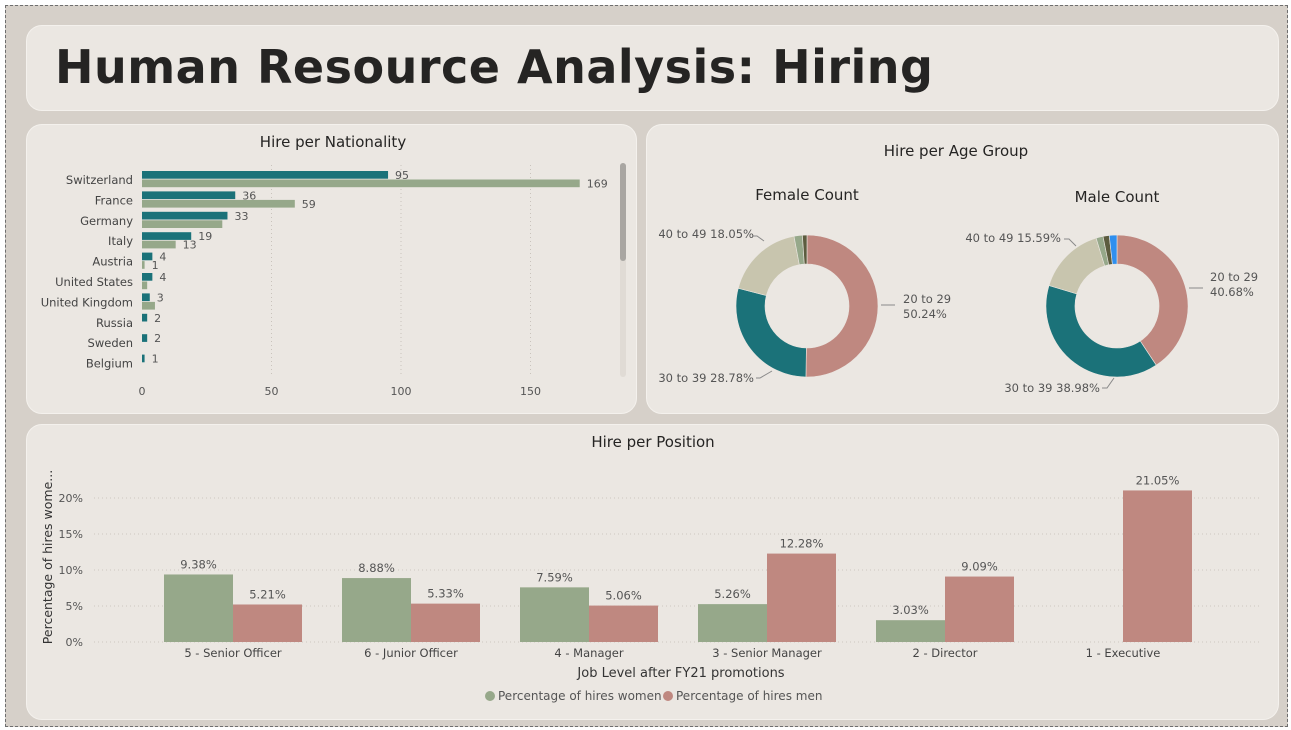  What do you see at coordinates (652, 442) in the screenshot?
I see `chart-title: Hire per Position` at bounding box center [652, 442].